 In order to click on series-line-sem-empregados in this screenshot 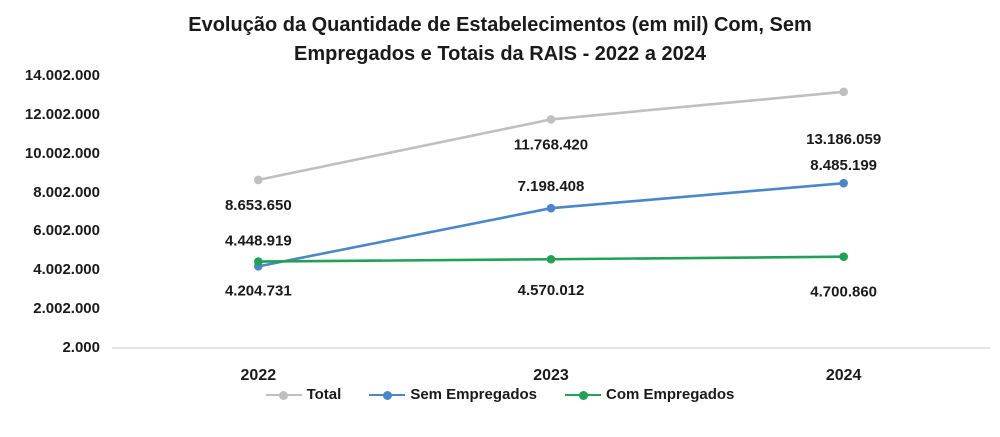, I will do `click(551, 224)`.